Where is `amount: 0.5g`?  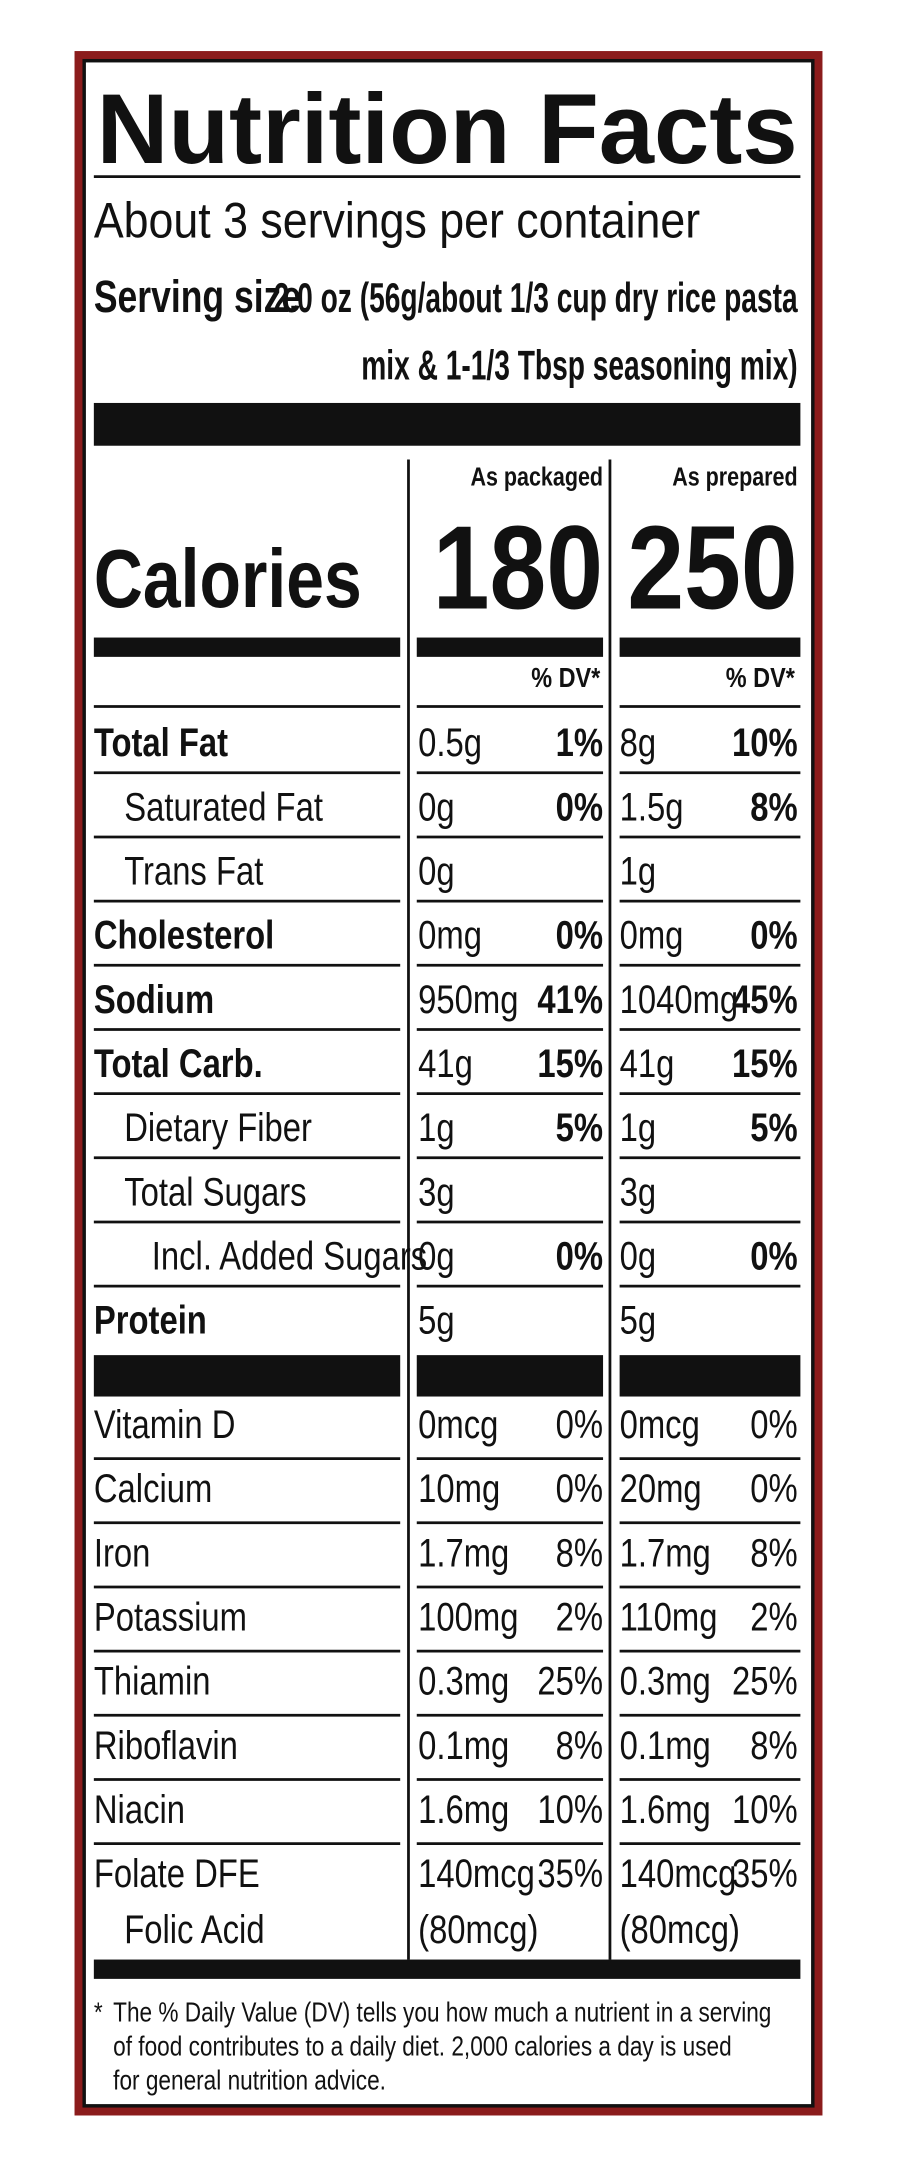 amount: 0.5g is located at coordinates (450, 742).